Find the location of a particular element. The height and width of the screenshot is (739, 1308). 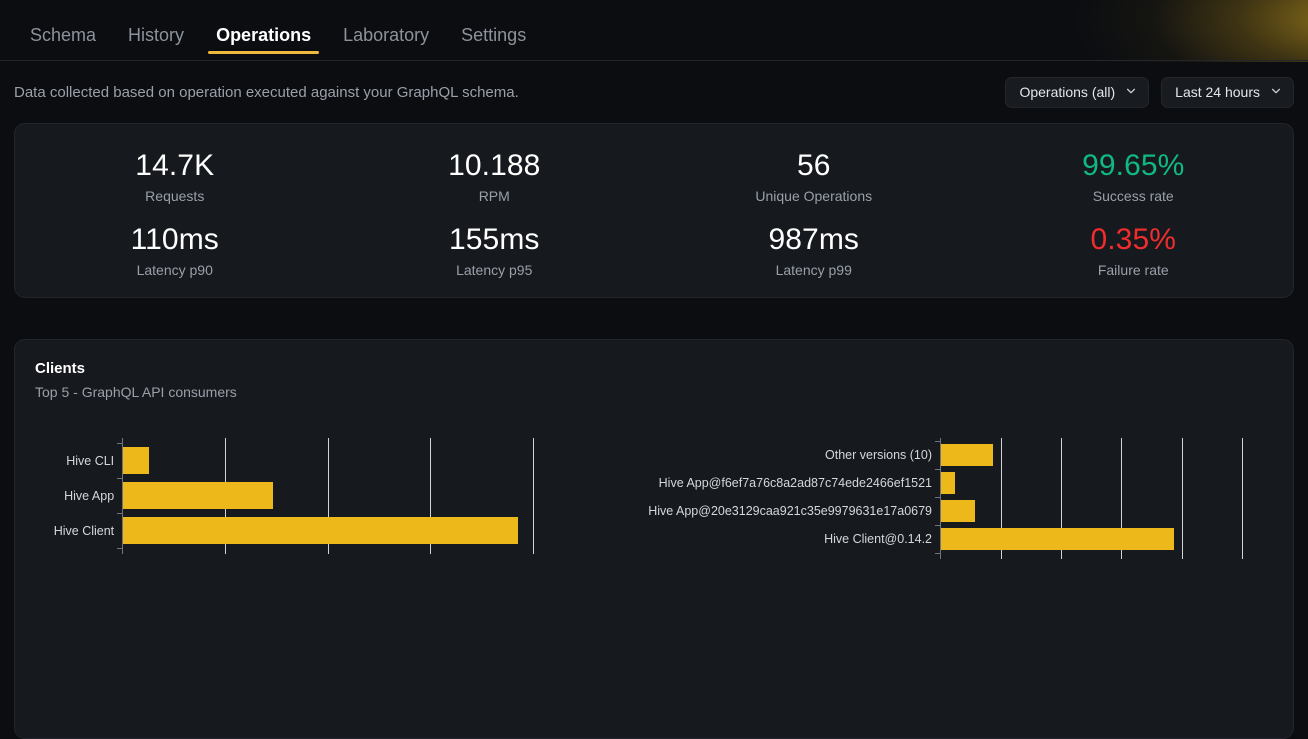

stat-label: Latency p99 is located at coordinates (813, 270).